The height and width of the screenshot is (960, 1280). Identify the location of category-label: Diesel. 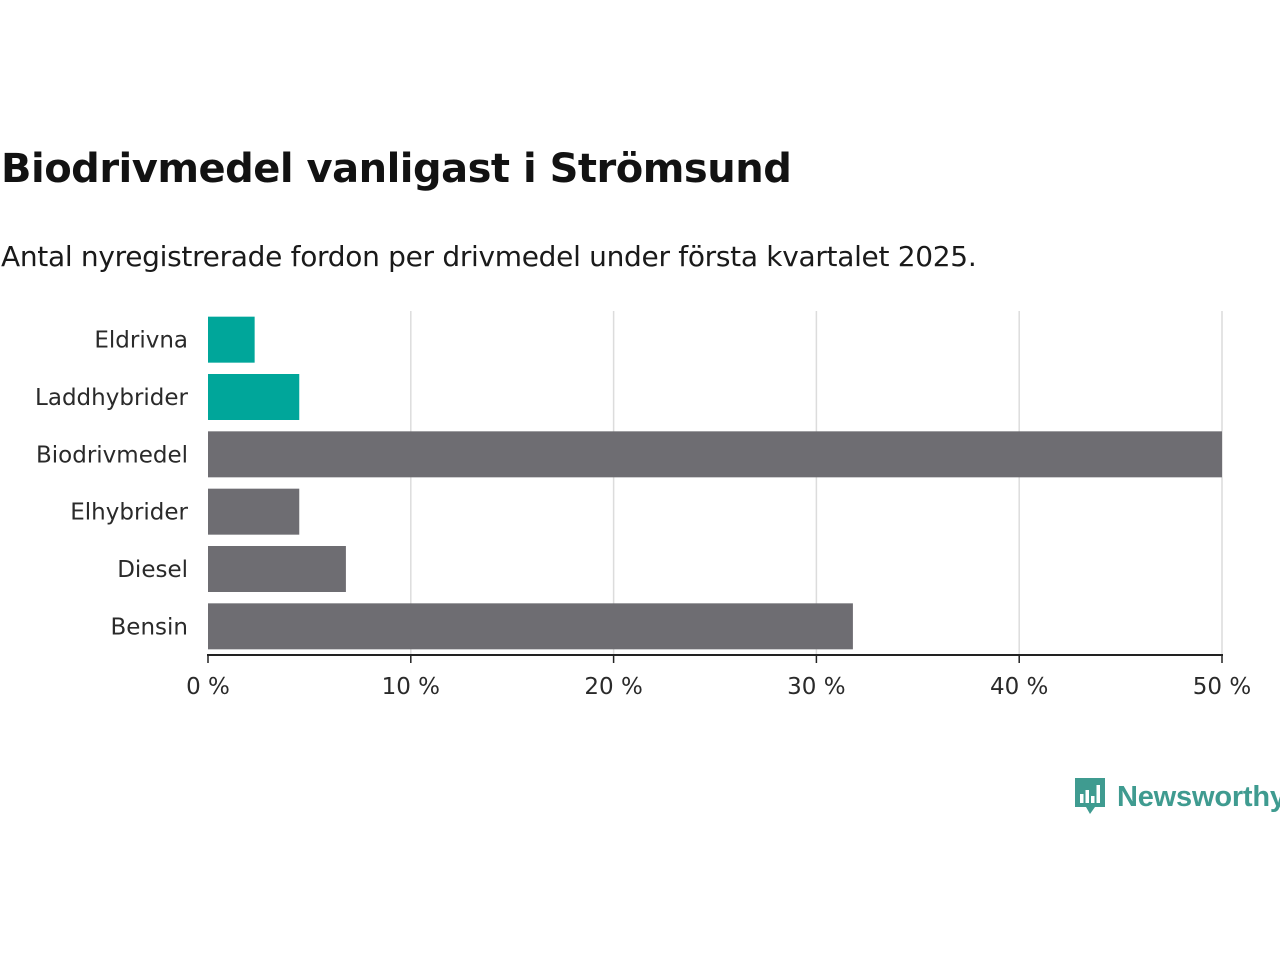
(152, 570).